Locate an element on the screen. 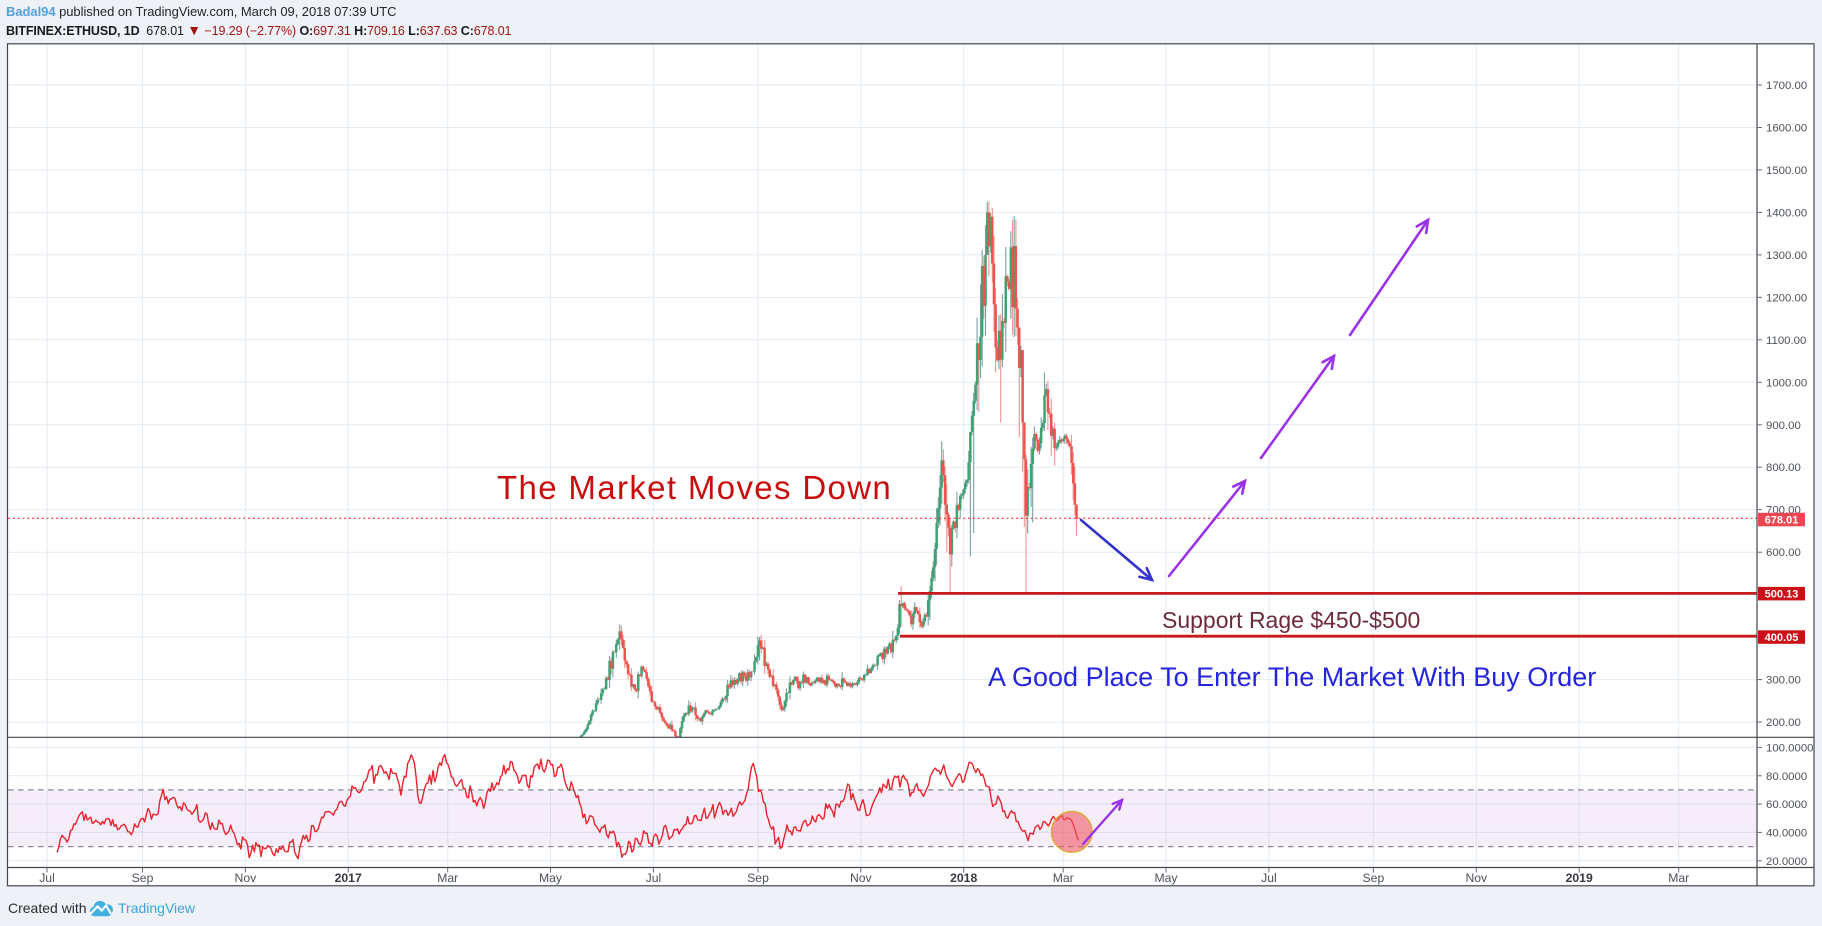  svg-text: 2018 is located at coordinates (963, 878).